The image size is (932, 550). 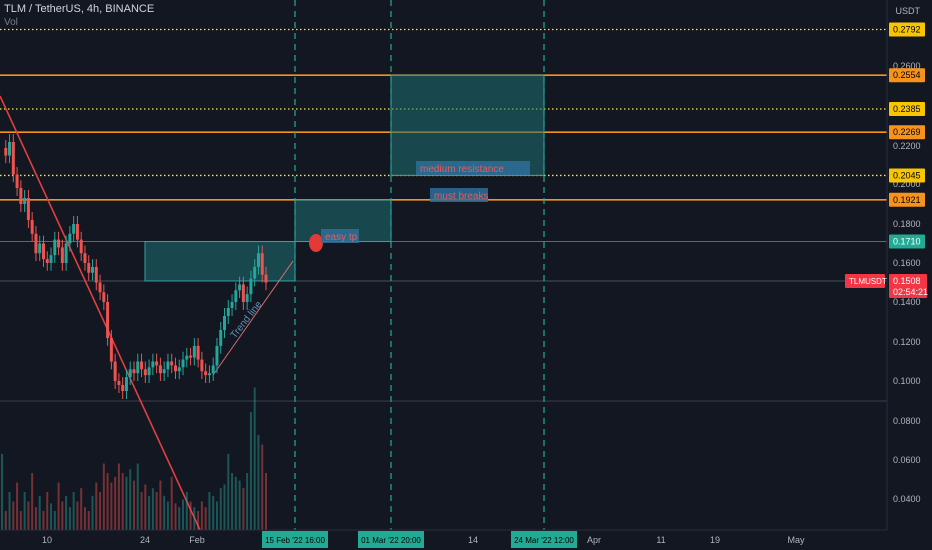 I want to click on price-level-tag-label: 0.2045, so click(x=907, y=175).